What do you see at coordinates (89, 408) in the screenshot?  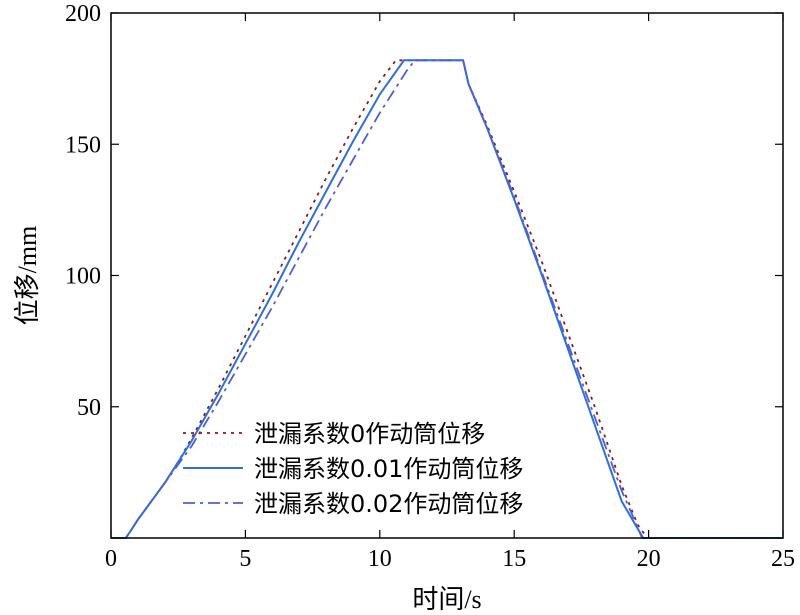 I see `y-tick-label: 50` at bounding box center [89, 408].